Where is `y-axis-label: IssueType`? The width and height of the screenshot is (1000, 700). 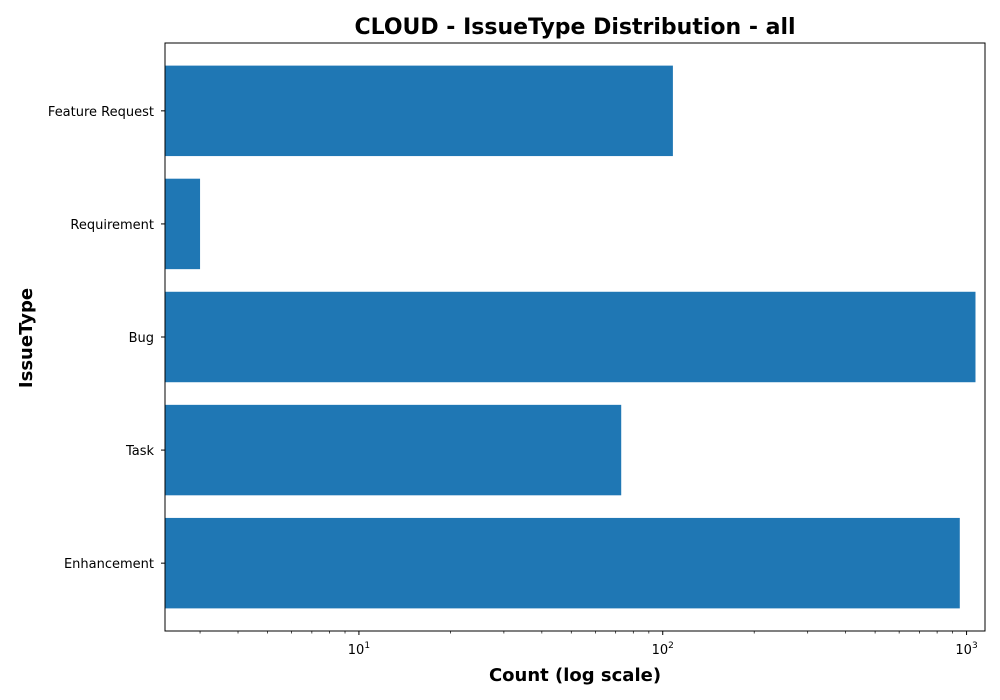 y-axis-label: IssueType is located at coordinates (26, 338).